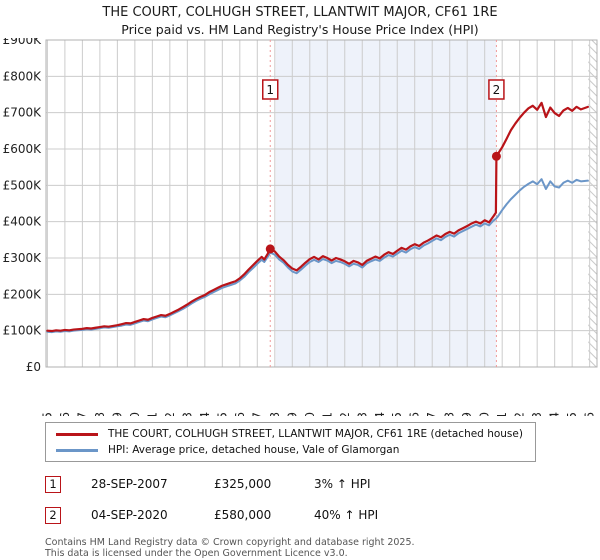 The image size is (600, 560). What do you see at coordinates (77, 434) in the screenshot?
I see `property-line-swatch` at bounding box center [77, 434].